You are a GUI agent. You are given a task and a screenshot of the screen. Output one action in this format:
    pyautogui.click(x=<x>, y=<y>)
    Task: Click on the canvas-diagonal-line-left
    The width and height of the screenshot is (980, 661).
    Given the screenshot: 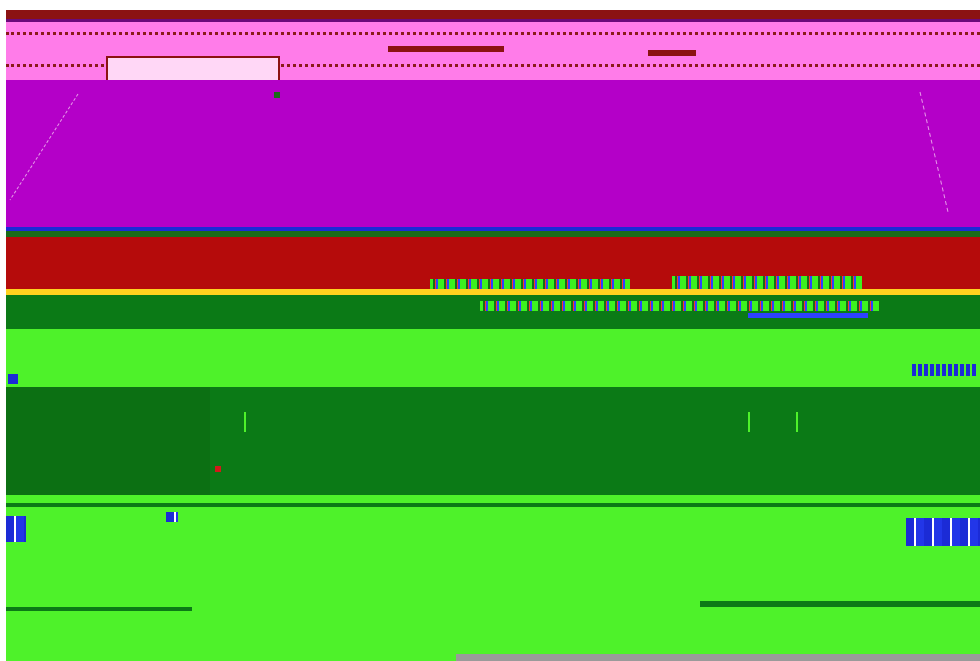 What is the action you would take?
    pyautogui.click(x=44, y=147)
    